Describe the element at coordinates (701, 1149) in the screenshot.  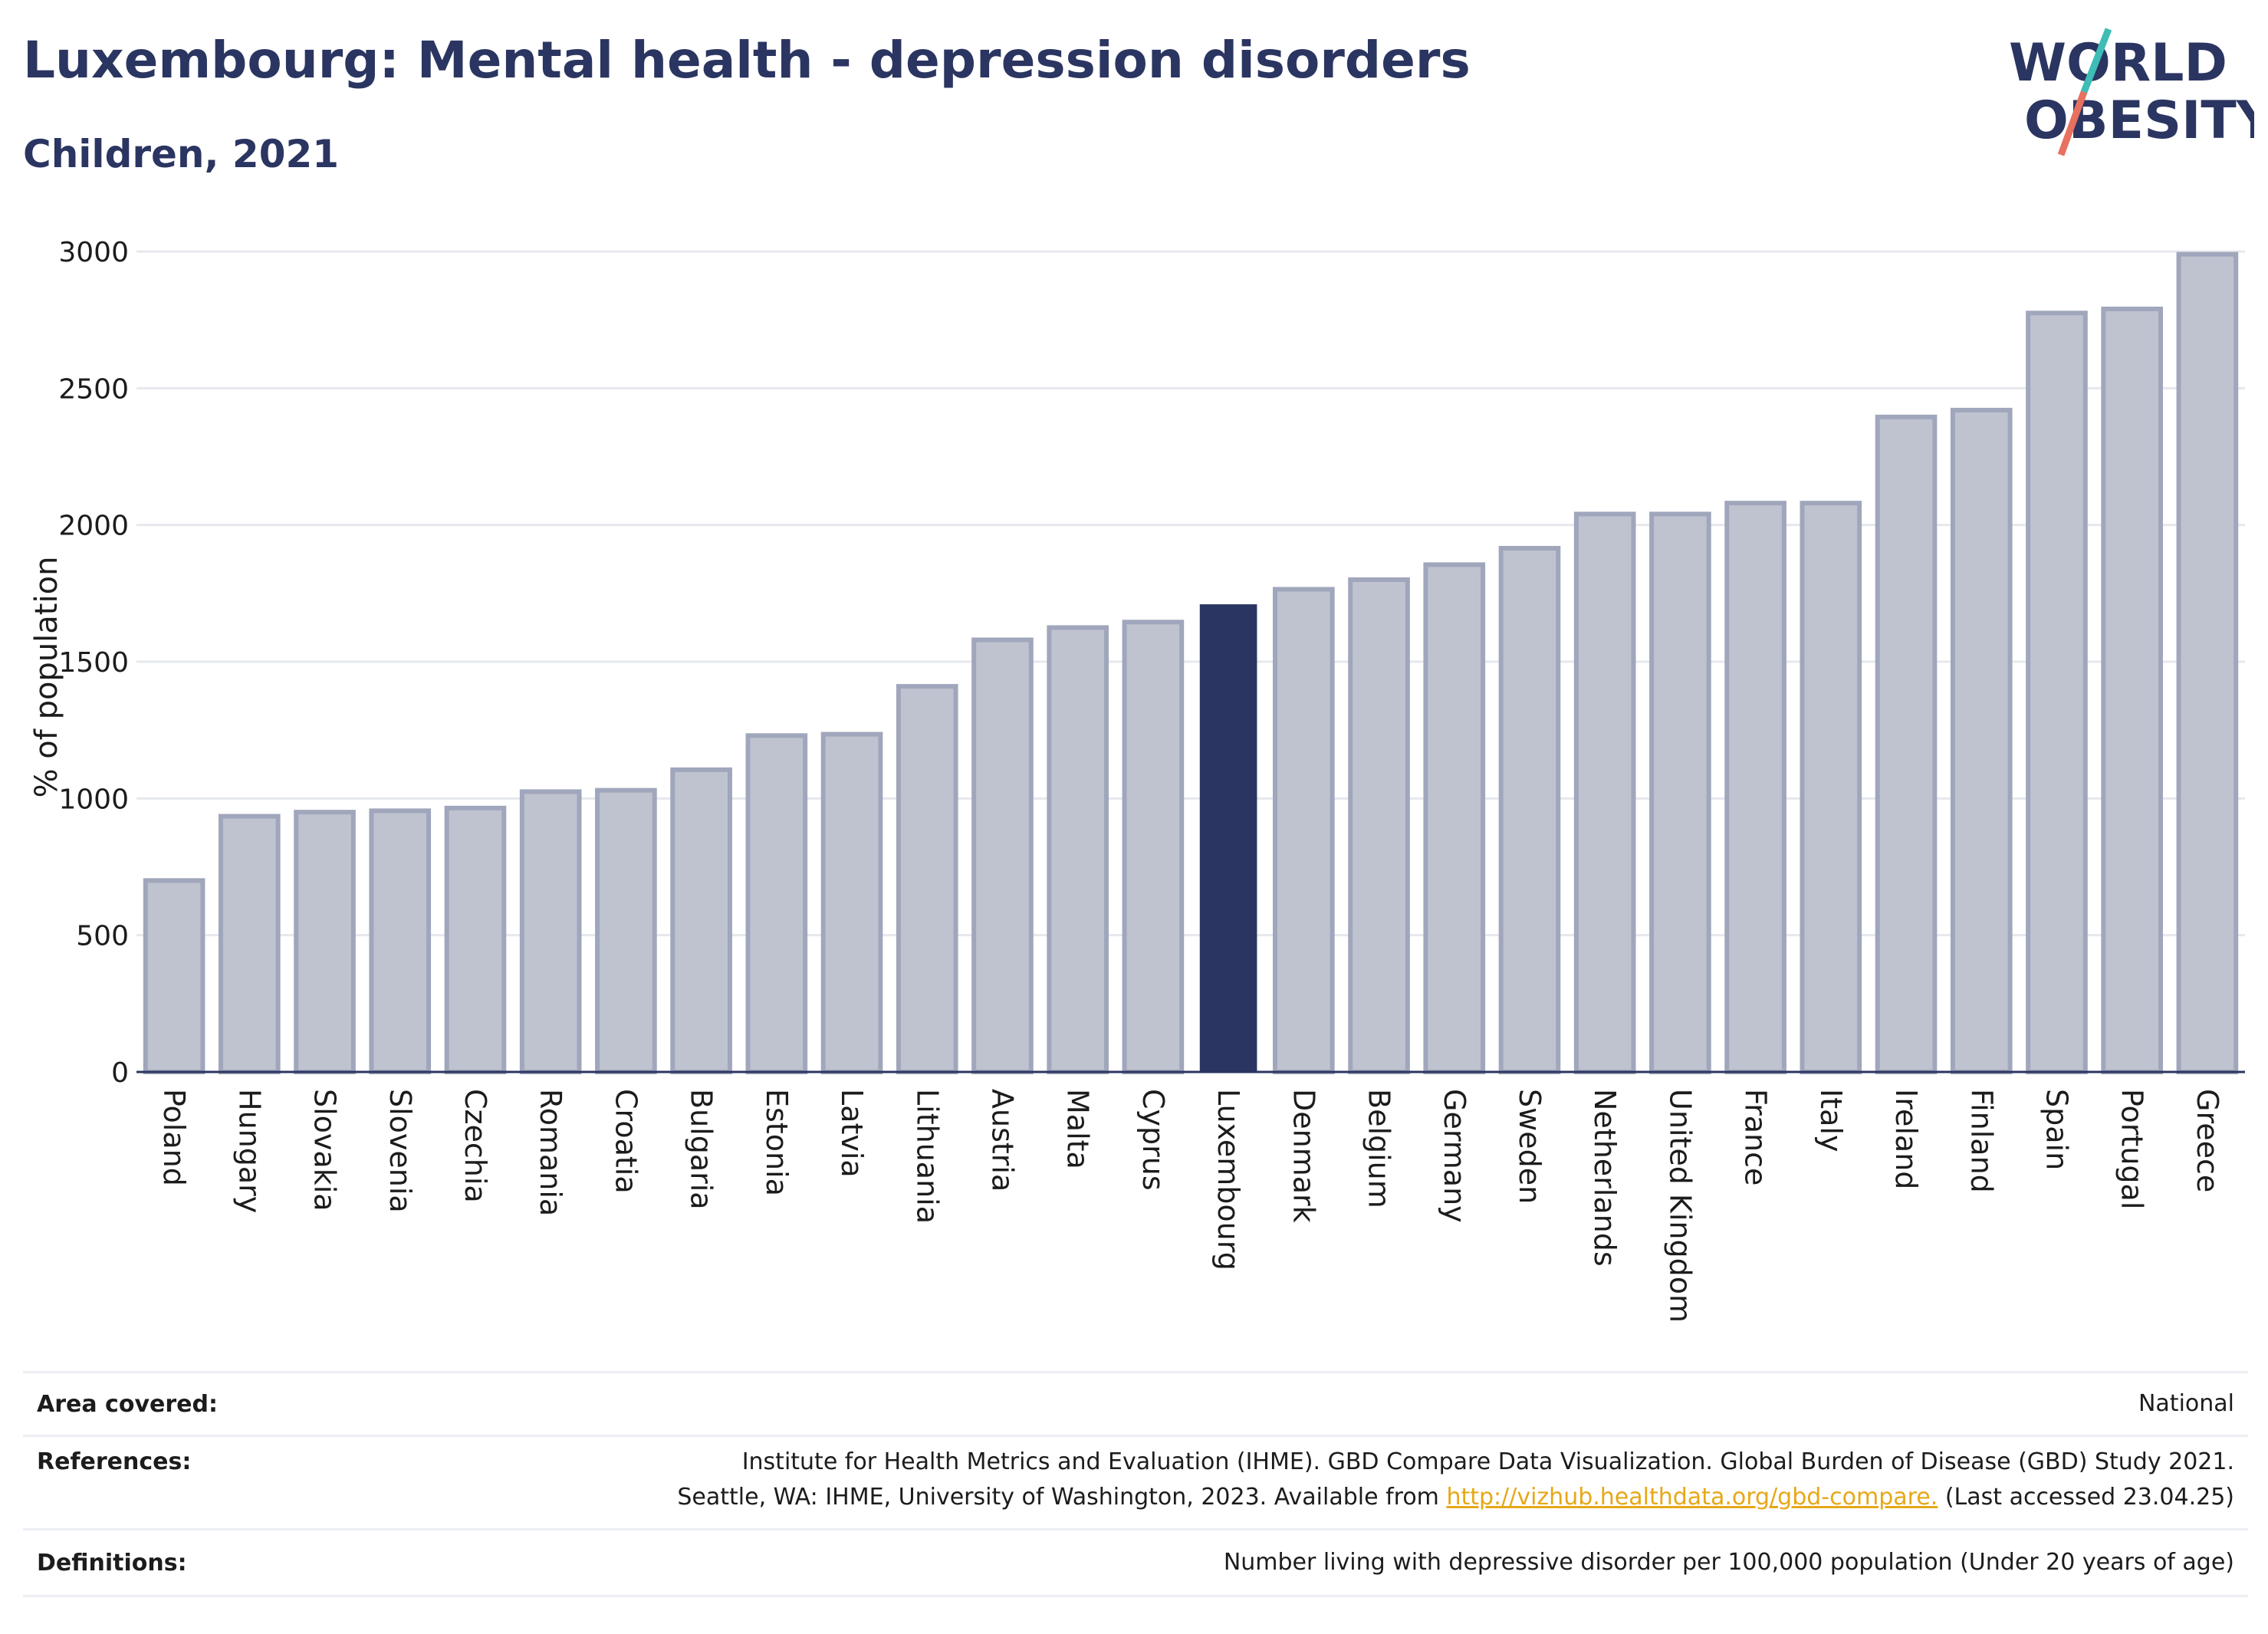
I see `x-tick-label: Bulgaria` at that location.